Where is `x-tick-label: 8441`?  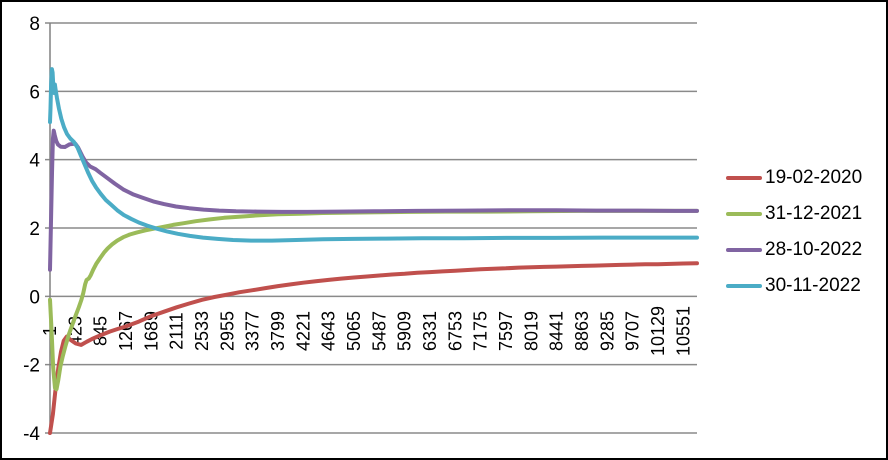 x-tick-label: 8441 is located at coordinates (557, 331).